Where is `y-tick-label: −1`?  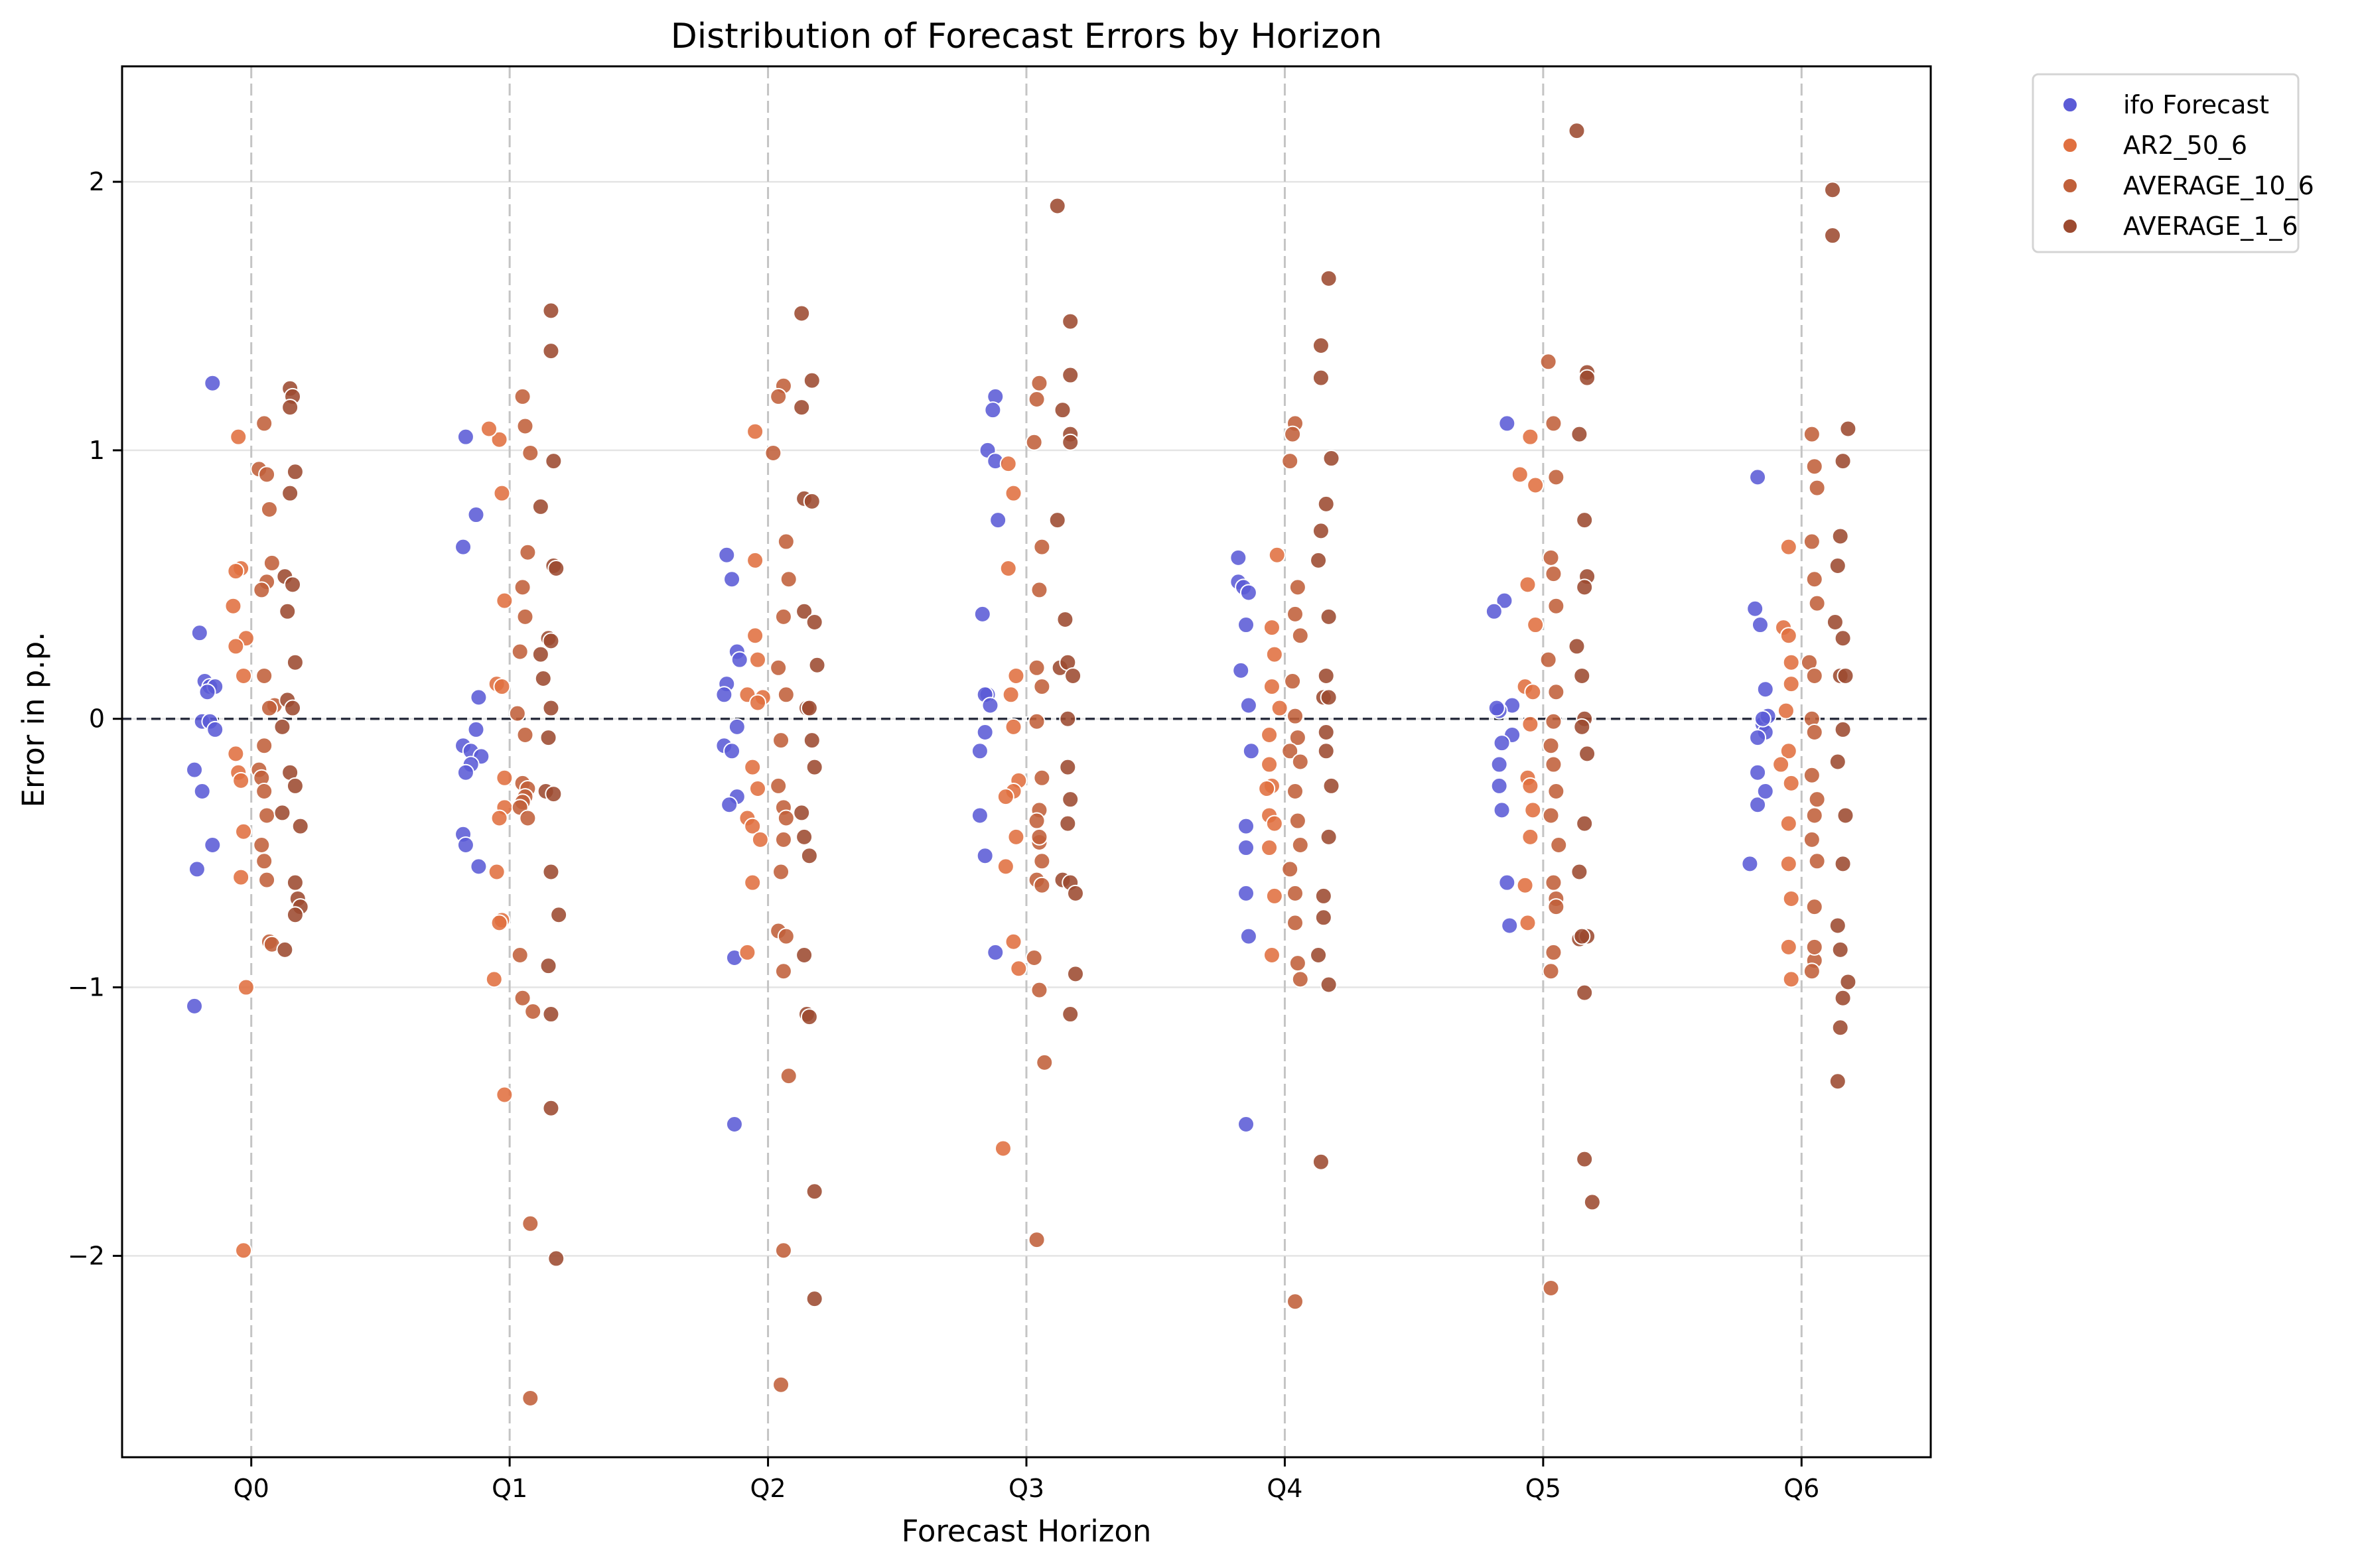 y-tick-label: −1 is located at coordinates (86, 987).